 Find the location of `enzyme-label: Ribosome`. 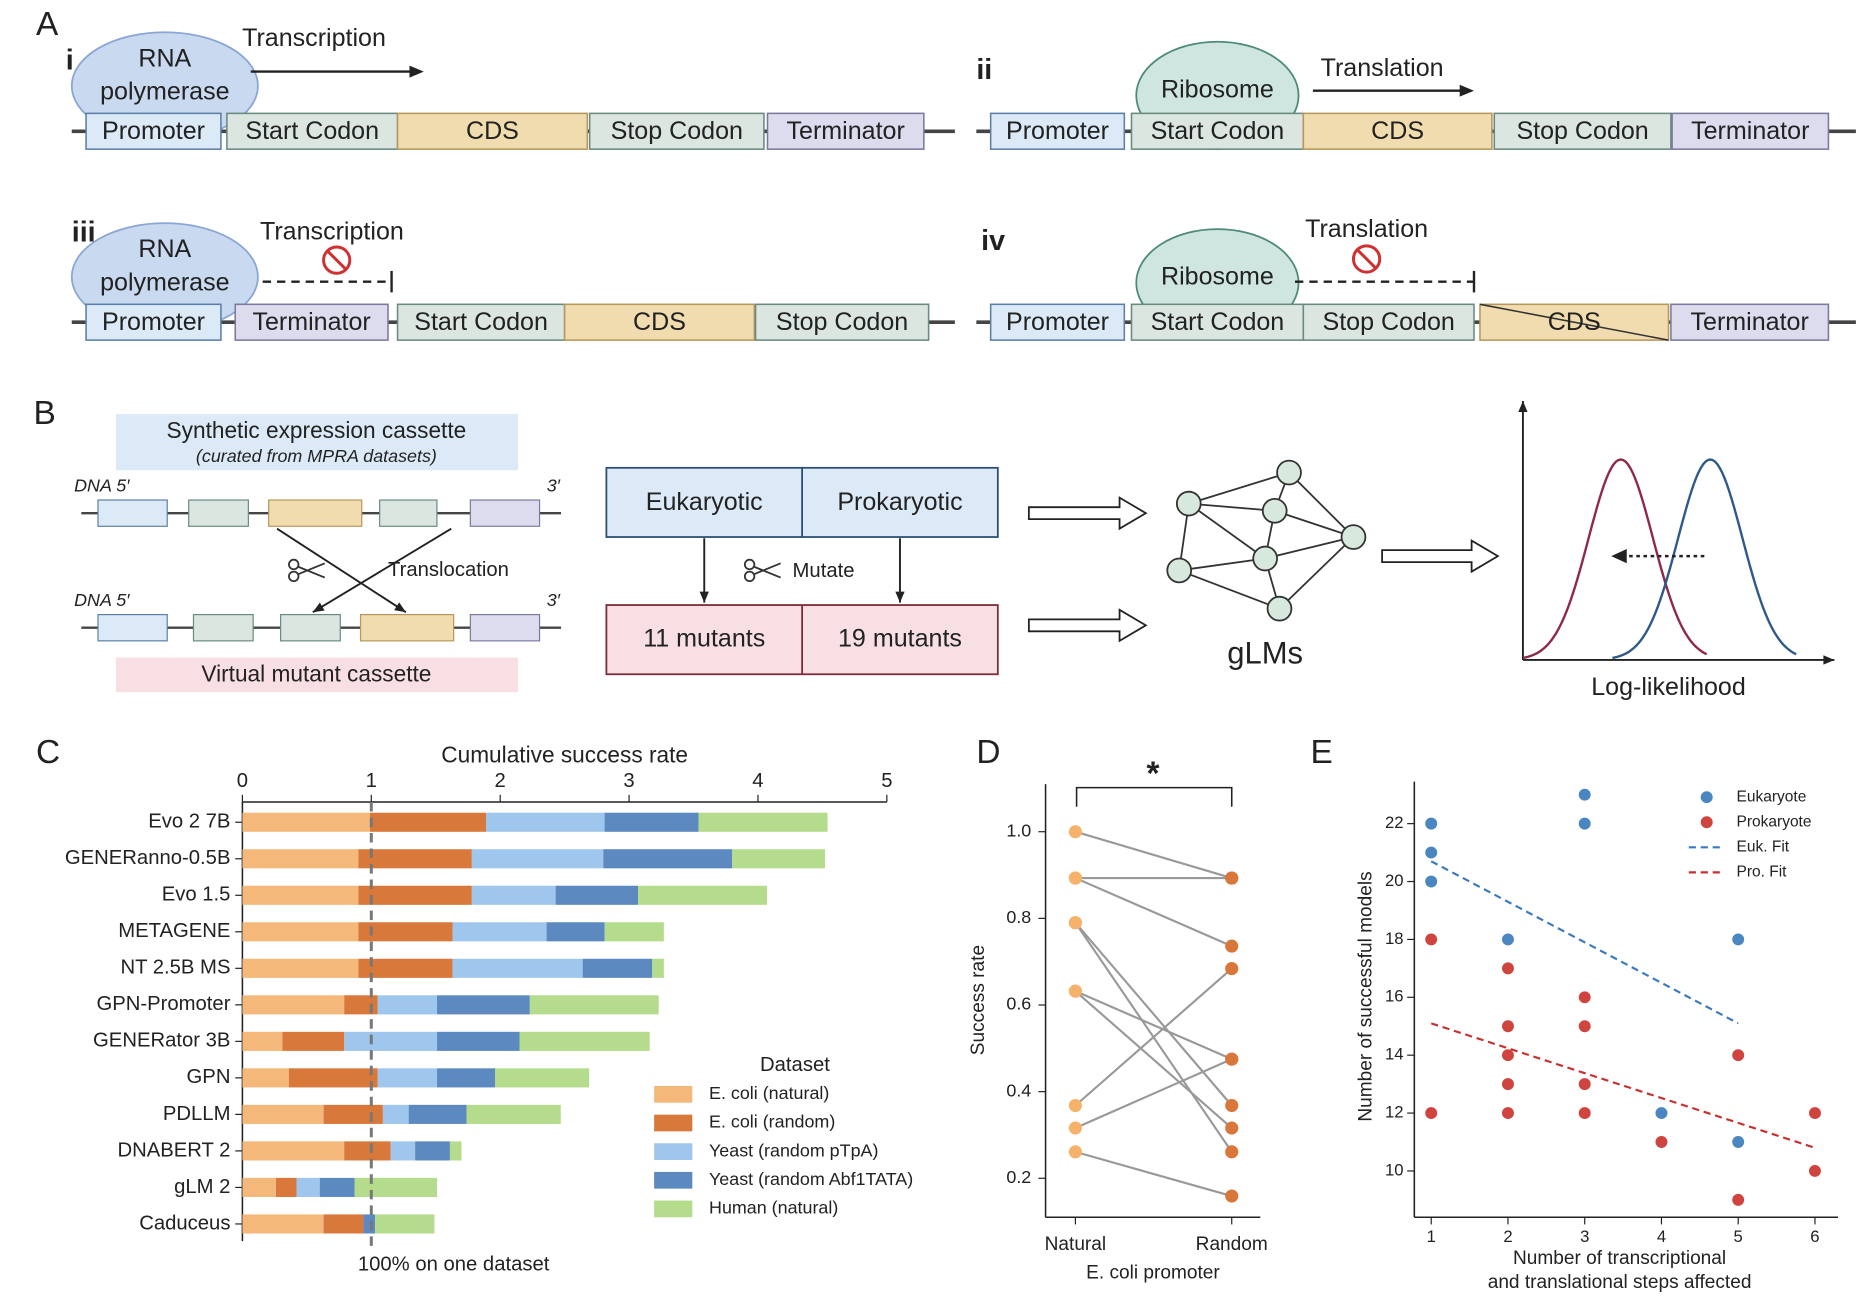

enzyme-label: Ribosome is located at coordinates (1217, 89).